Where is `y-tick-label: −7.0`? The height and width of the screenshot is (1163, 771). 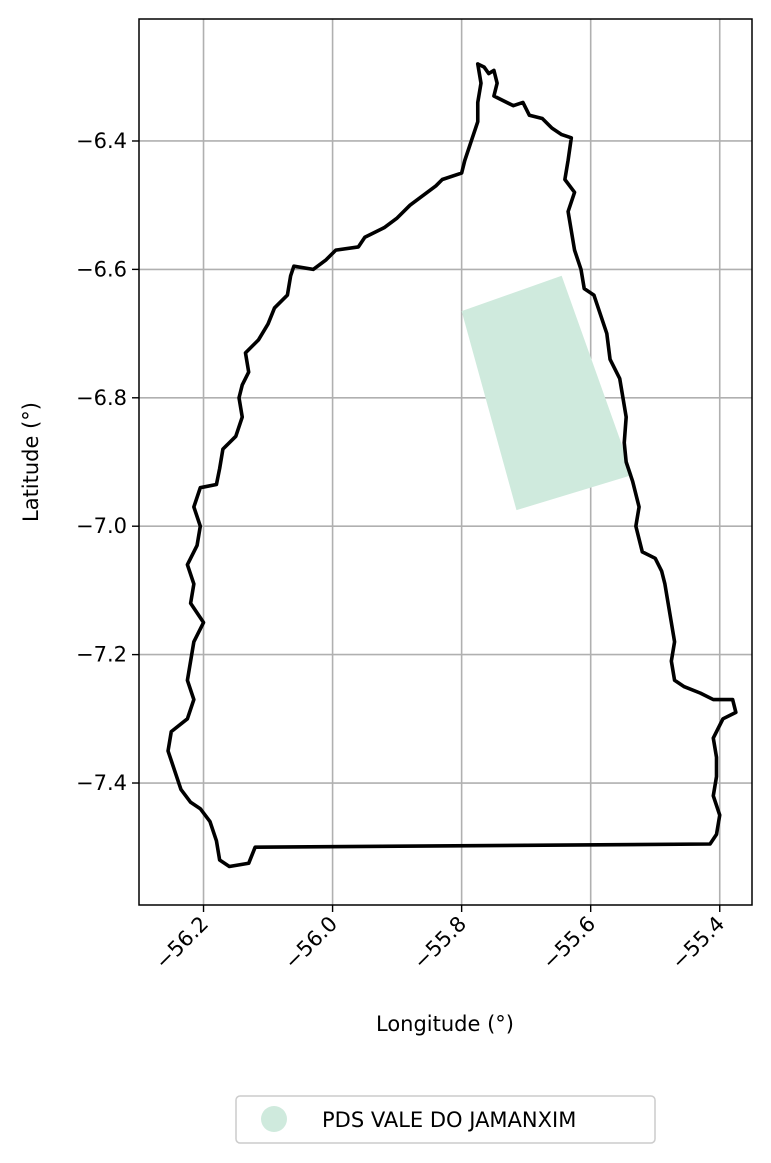
y-tick-label: −7.0 is located at coordinates (101, 526).